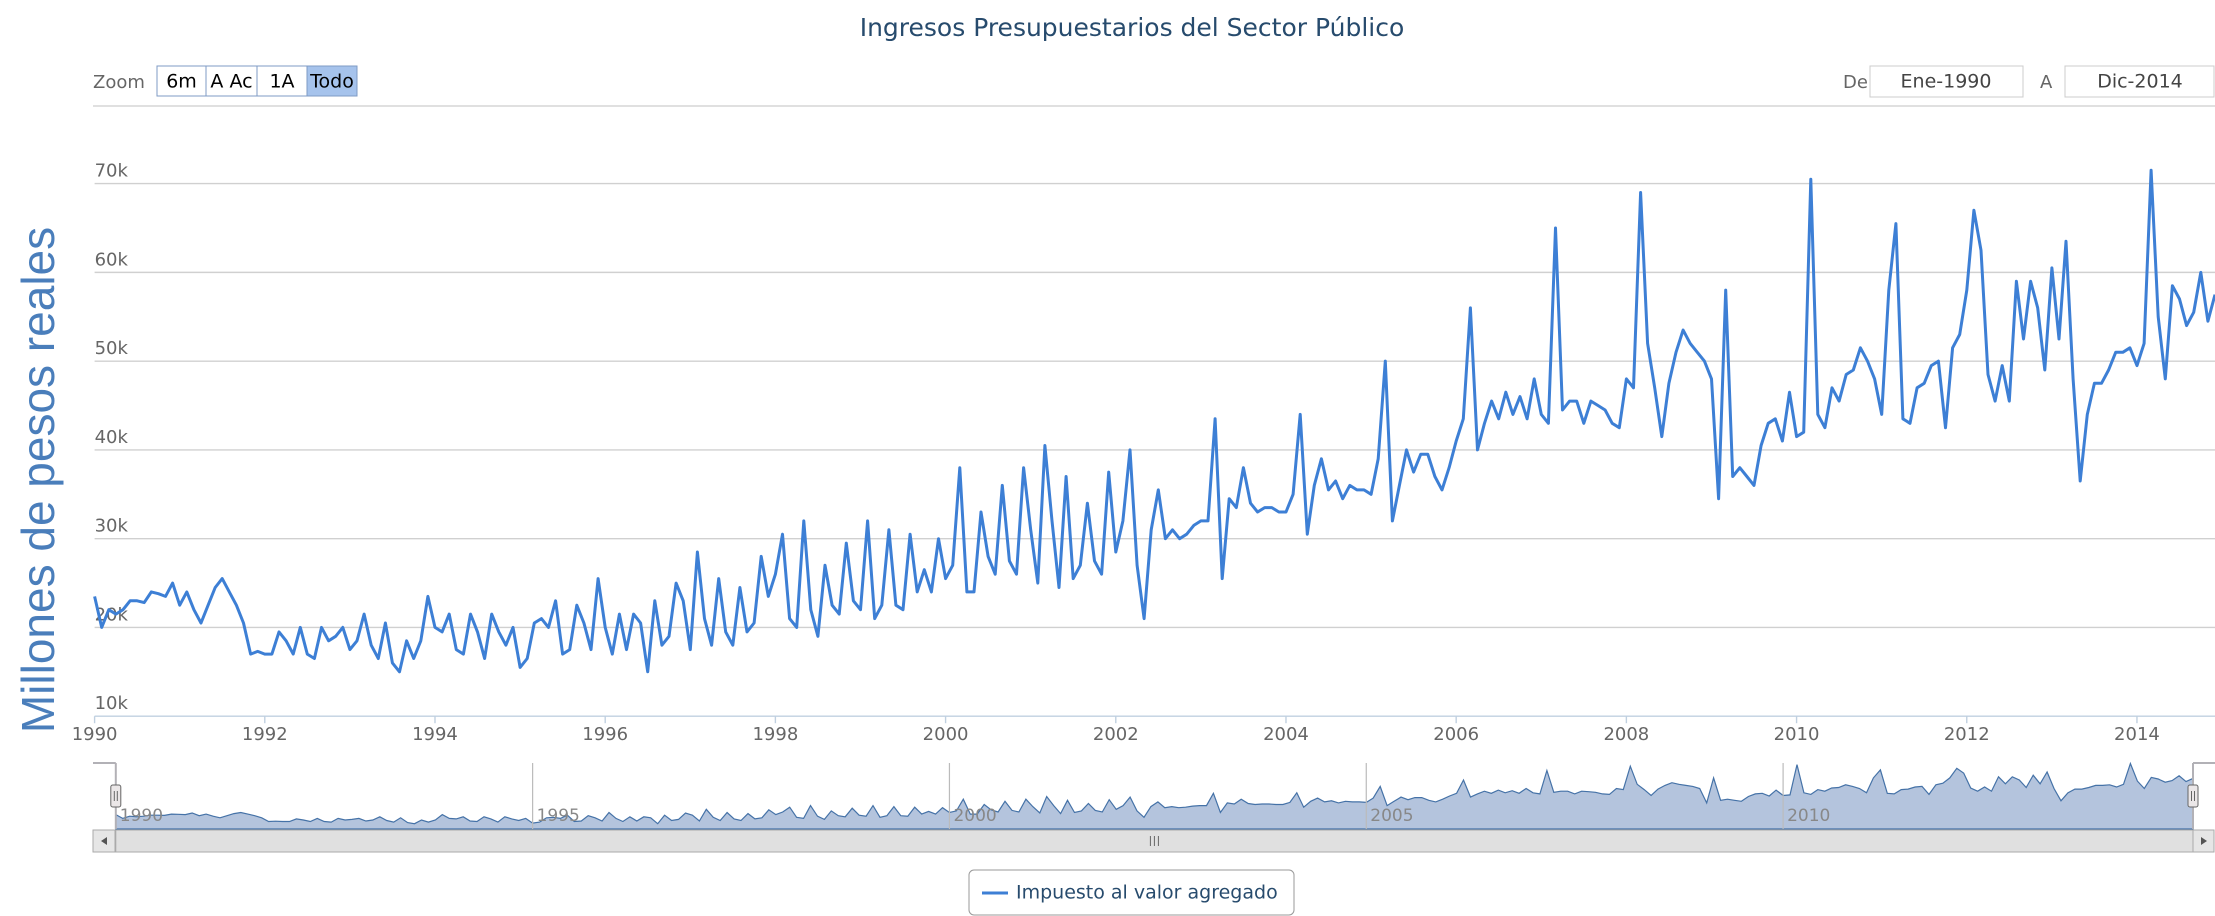 The image size is (2215, 916). Describe the element at coordinates (1626, 734) in the screenshot. I see `x-tick-label: 2008` at that location.